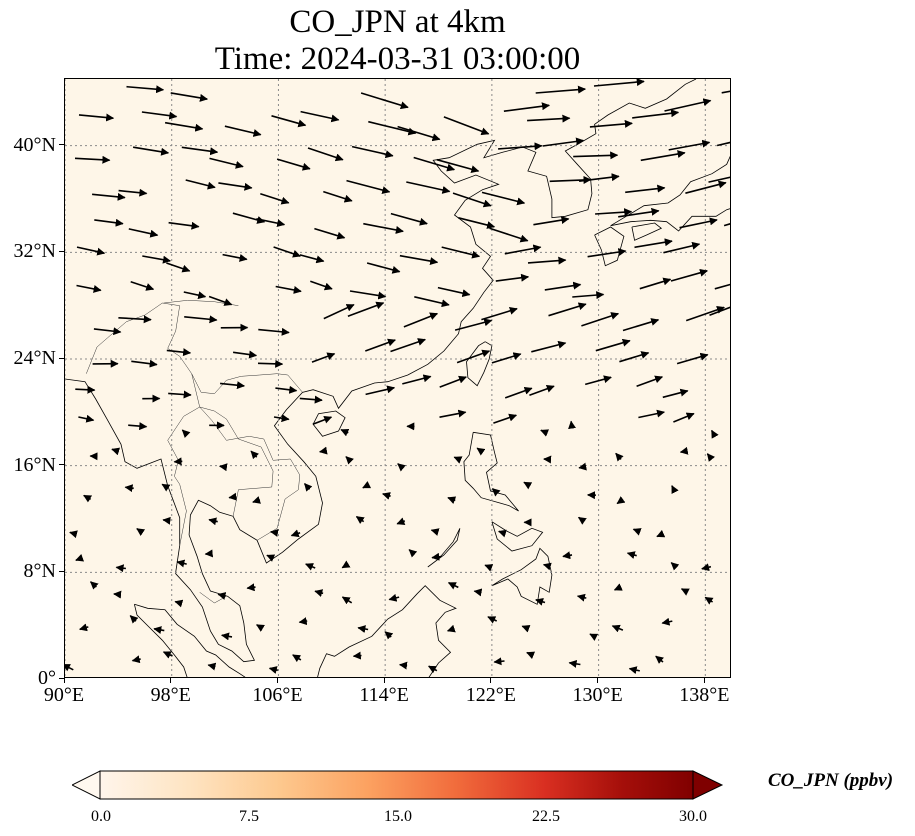 Image resolution: width=915 pixels, height=836 pixels. Describe the element at coordinates (398, 785) in the screenshot. I see `colorbar` at that location.